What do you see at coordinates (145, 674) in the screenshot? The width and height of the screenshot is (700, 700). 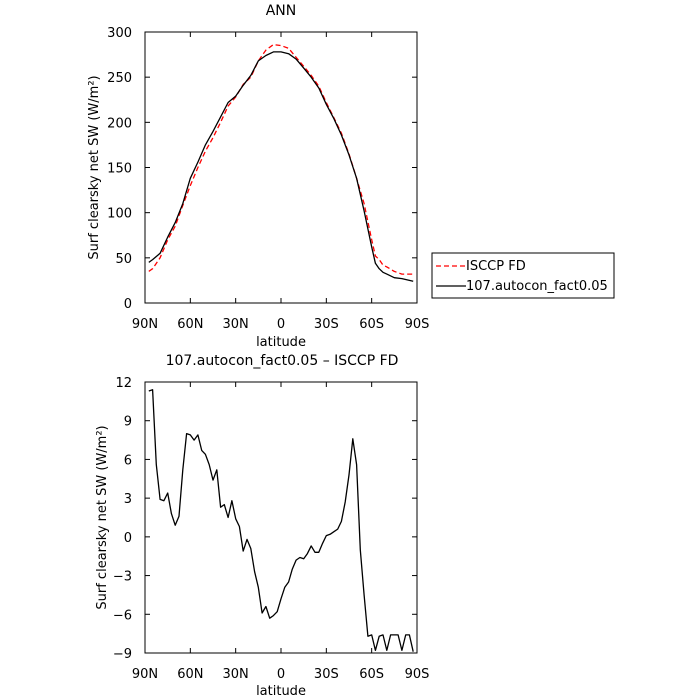 I see `bottom-x-tick-label: 90N` at bounding box center [145, 674].